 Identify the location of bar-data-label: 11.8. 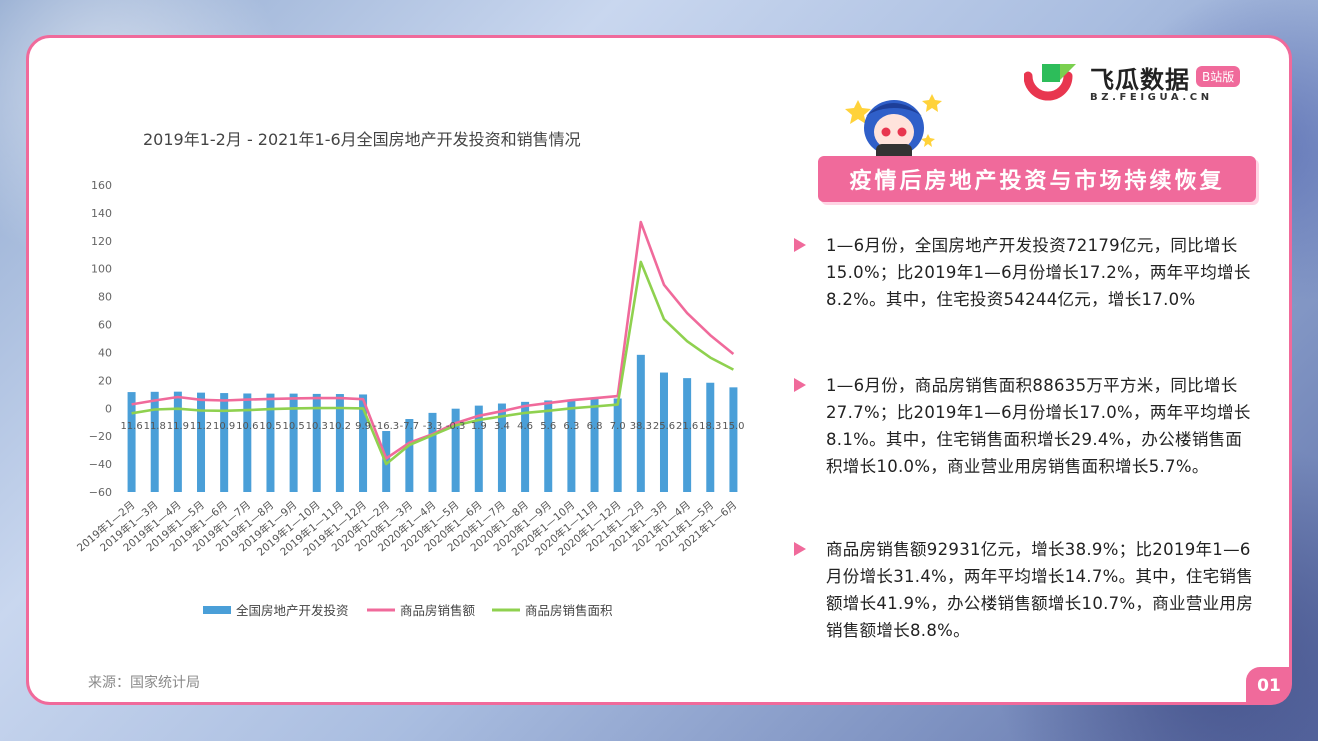
(155, 426).